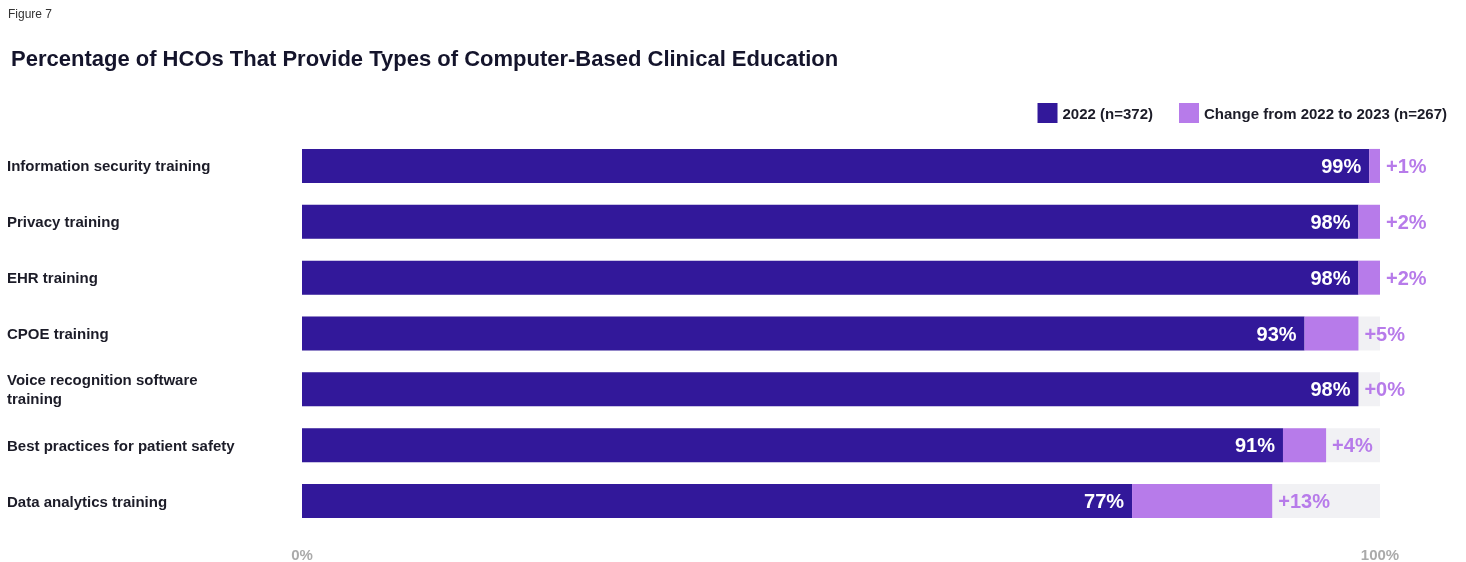  Describe the element at coordinates (1385, 333) in the screenshot. I see `data-label: +5%` at that location.